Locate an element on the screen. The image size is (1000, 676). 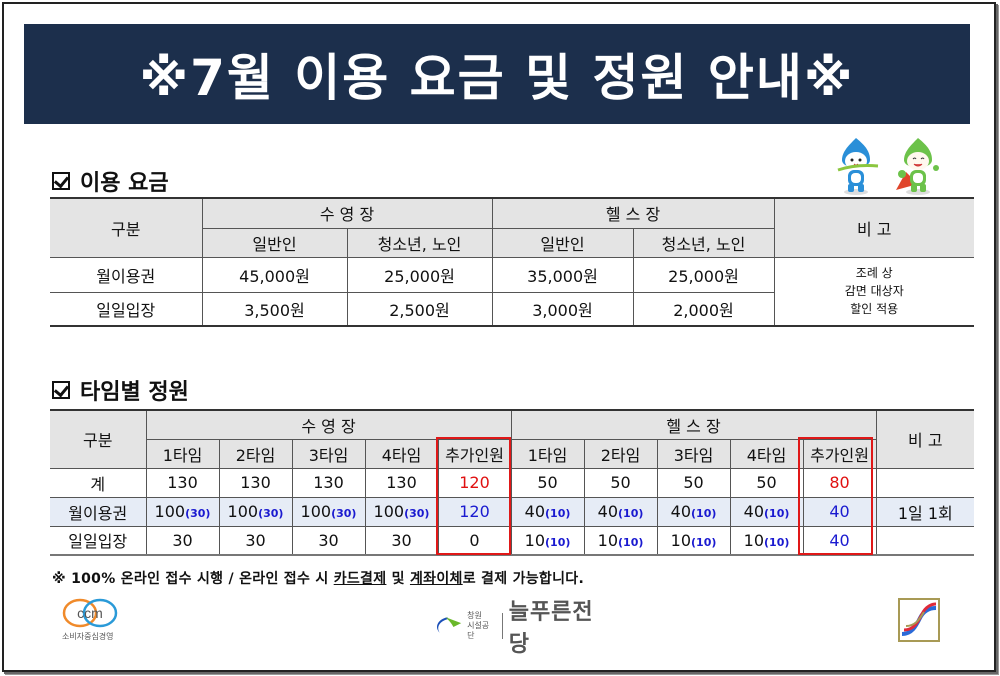
cap-header-t1: 1타임 is located at coordinates (183, 453).